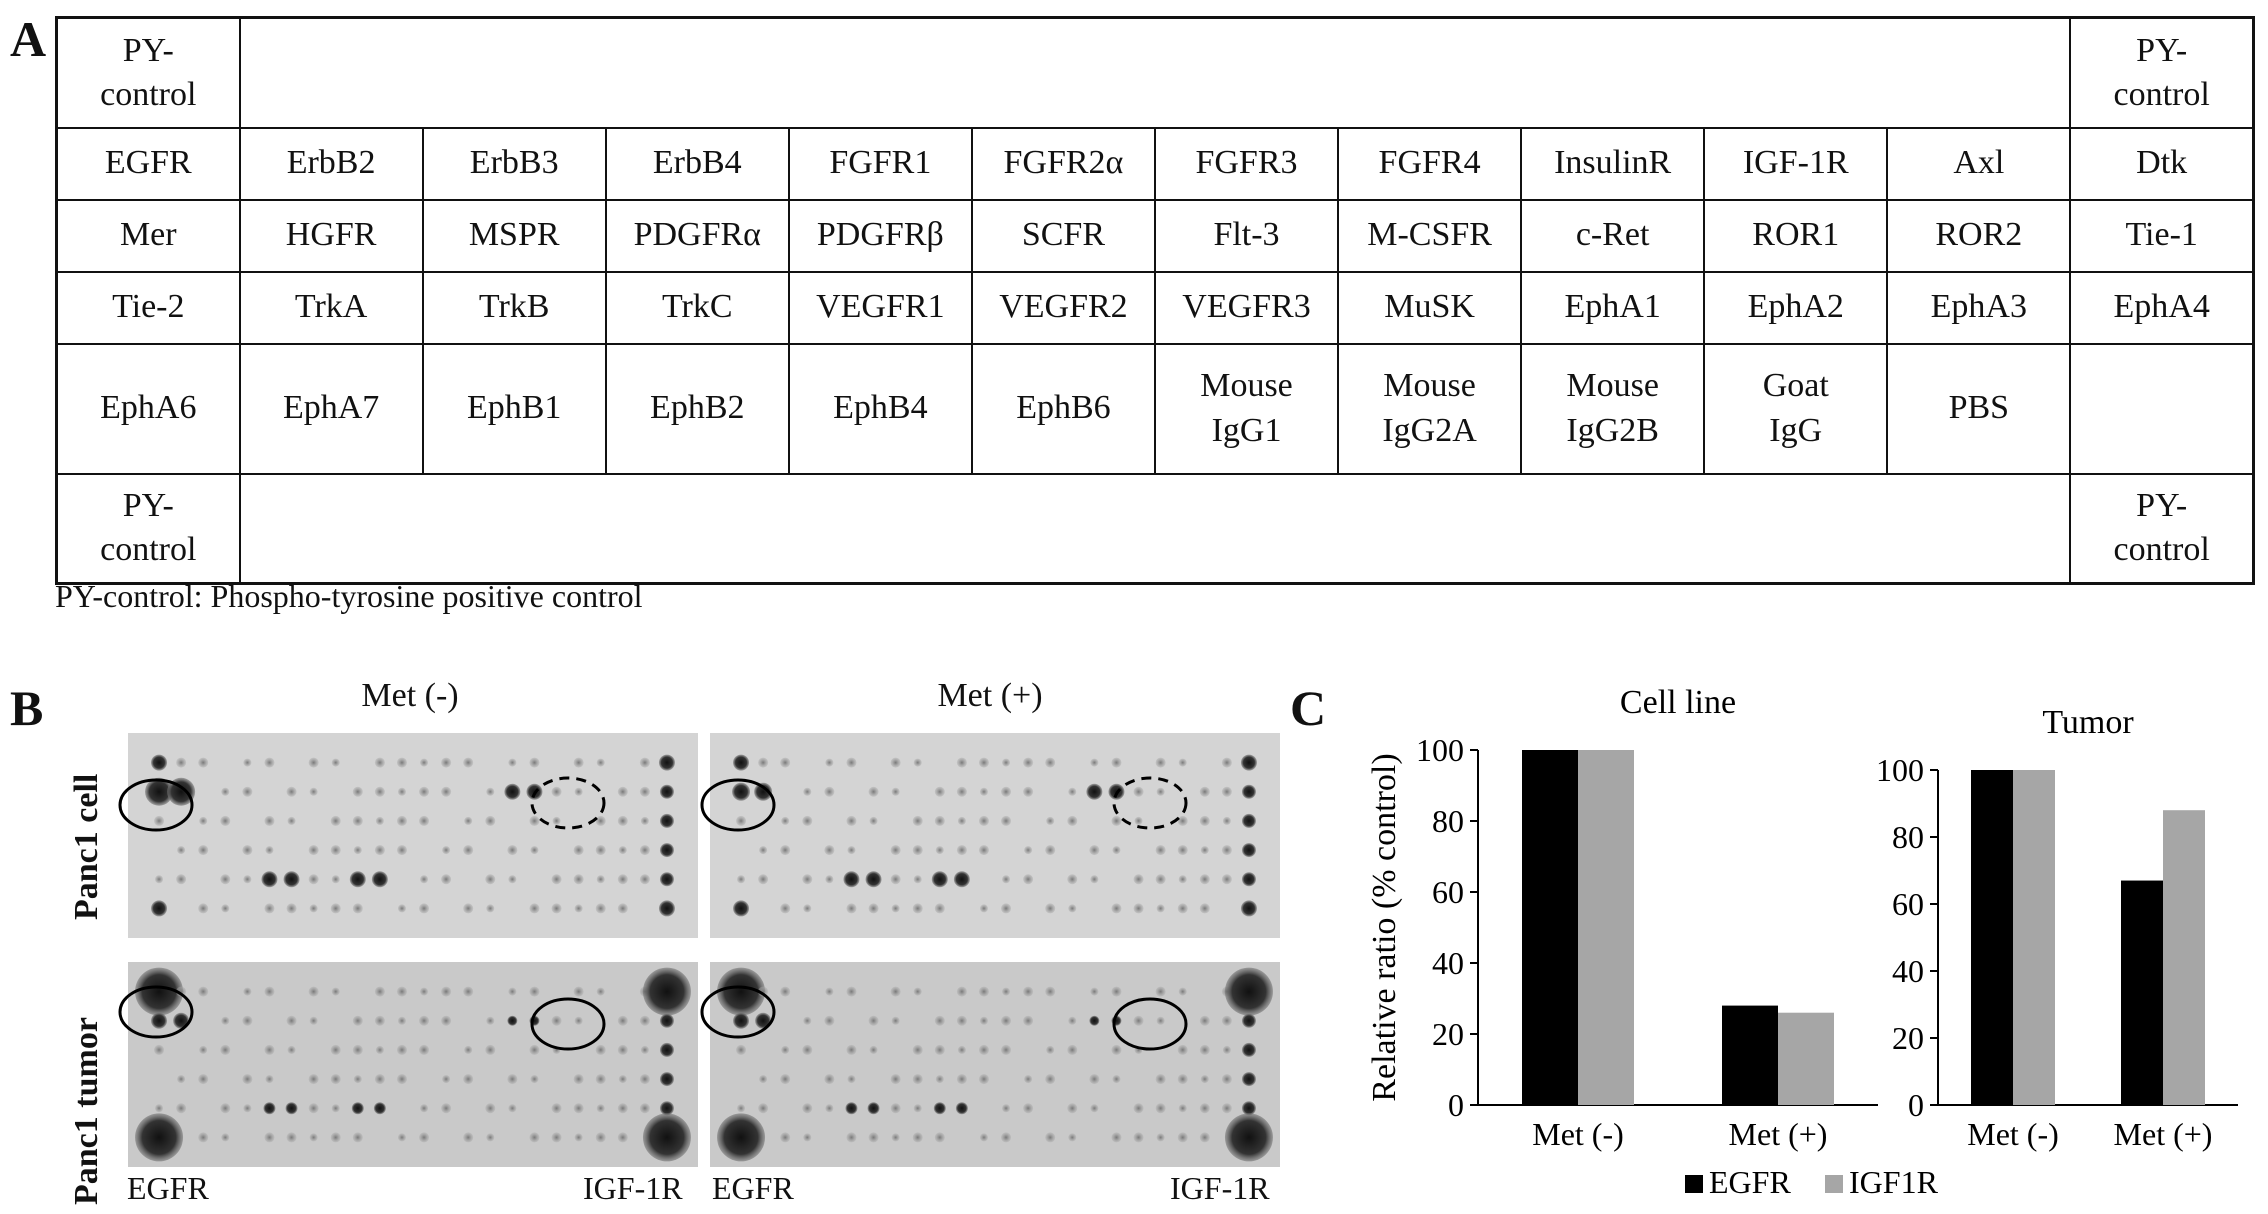  What do you see at coordinates (1063, 235) in the screenshot?
I see `array-cell: SCFR` at bounding box center [1063, 235].